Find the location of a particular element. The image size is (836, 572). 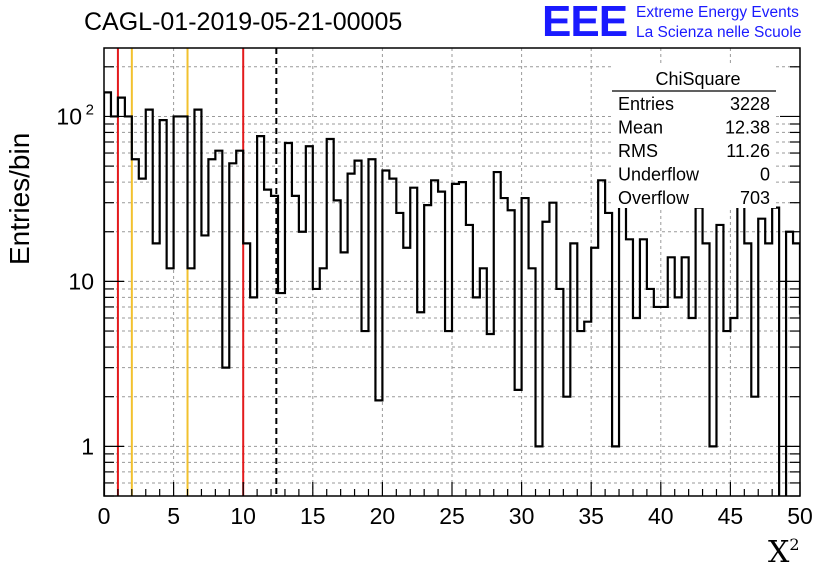

x-tick-label: 35 is located at coordinates (591, 516).